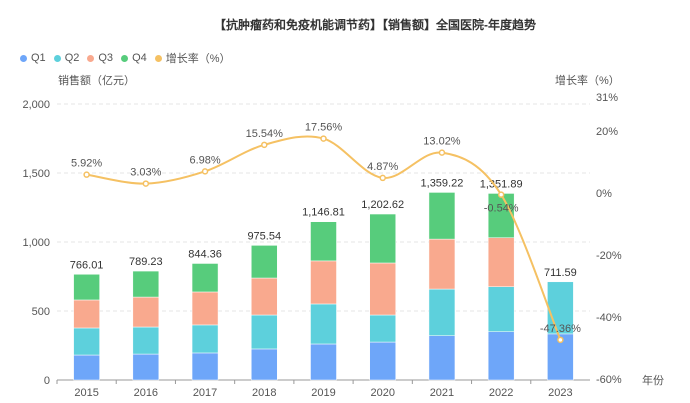 The image size is (690, 403). What do you see at coordinates (205, 254) in the screenshot?
I see `total-label: 844.36` at bounding box center [205, 254].